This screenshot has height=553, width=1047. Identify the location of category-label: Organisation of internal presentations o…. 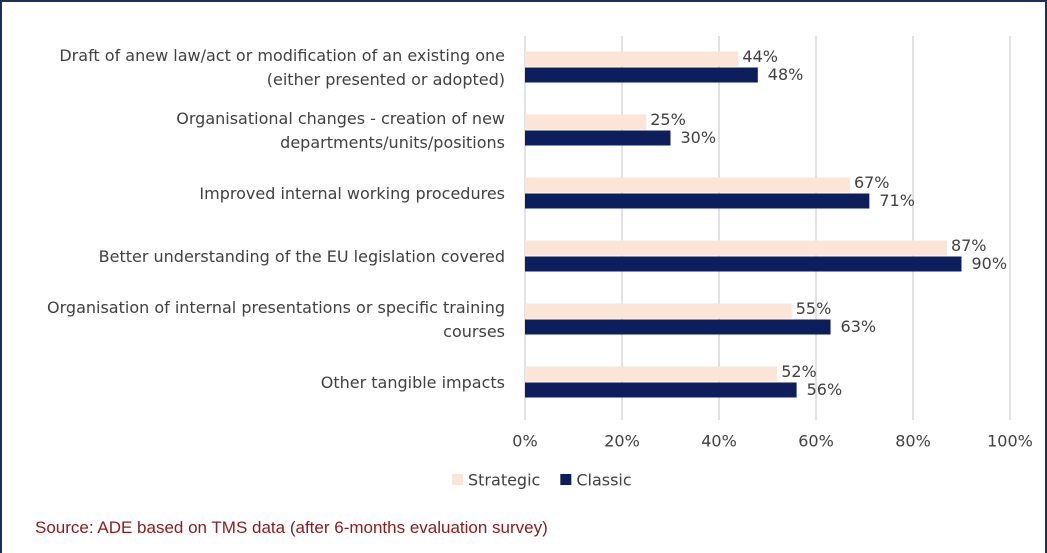
(276, 319).